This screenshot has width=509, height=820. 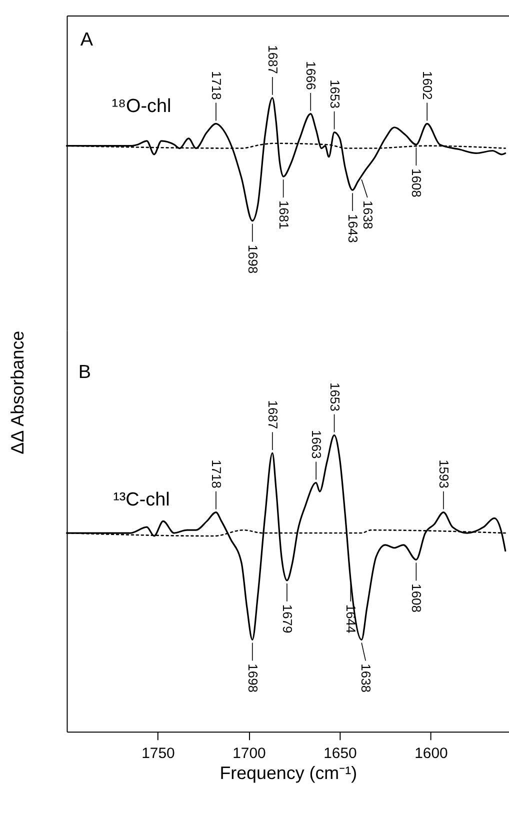 What do you see at coordinates (311, 75) in the screenshot?
I see `annotation: 1666` at bounding box center [311, 75].